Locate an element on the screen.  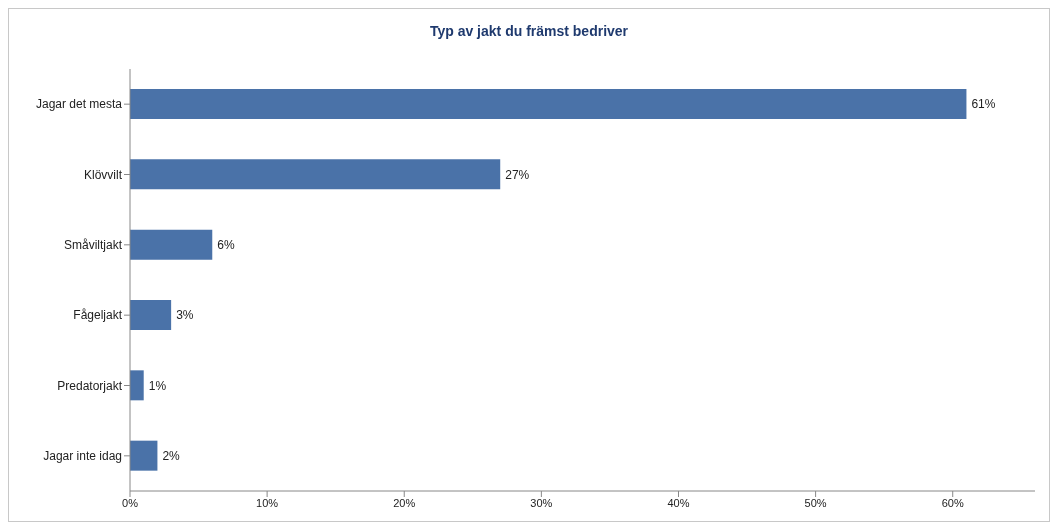
data-label: 2% is located at coordinates (171, 455).